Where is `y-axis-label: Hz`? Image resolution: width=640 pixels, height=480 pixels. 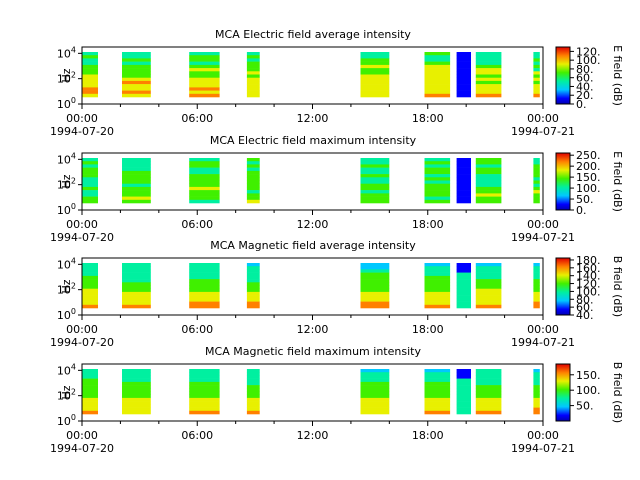
y-axis-label: Hz is located at coordinates (66, 181).